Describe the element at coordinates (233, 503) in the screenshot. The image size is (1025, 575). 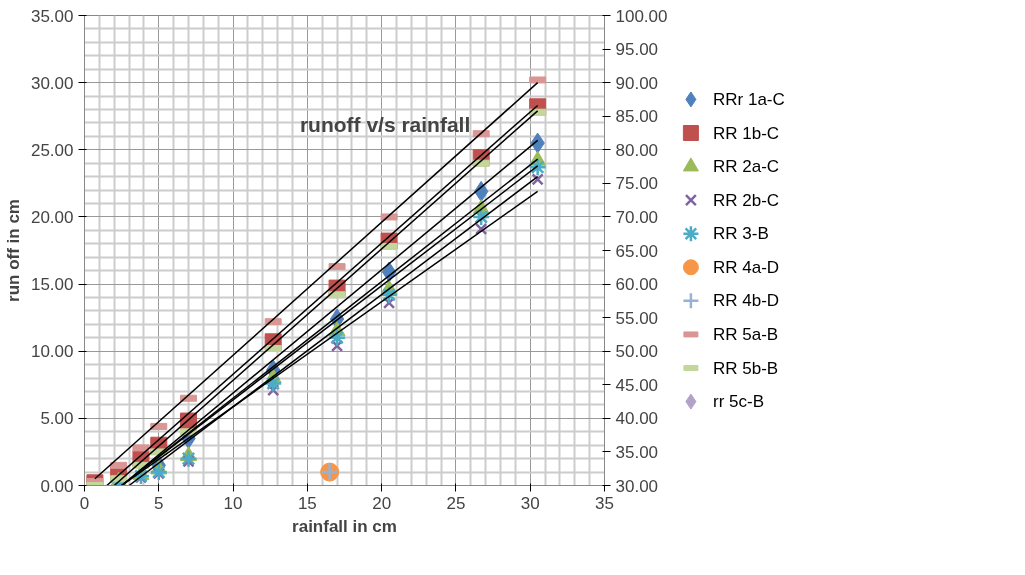
I see `x-tick-label: 10` at that location.